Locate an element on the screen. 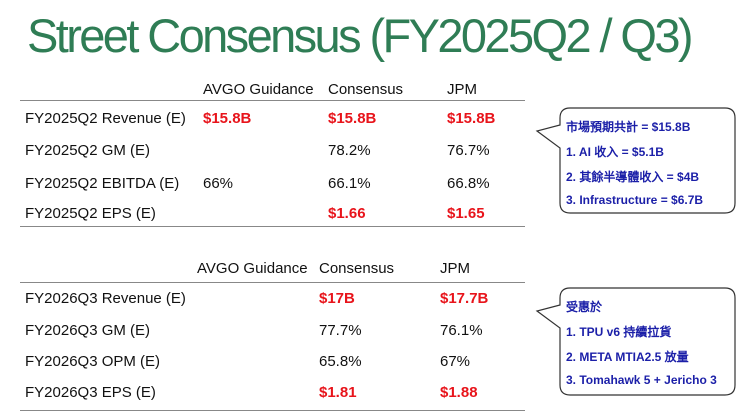 This screenshot has height=411, width=740. callout2-line: 受惠於 is located at coordinates (584, 307).